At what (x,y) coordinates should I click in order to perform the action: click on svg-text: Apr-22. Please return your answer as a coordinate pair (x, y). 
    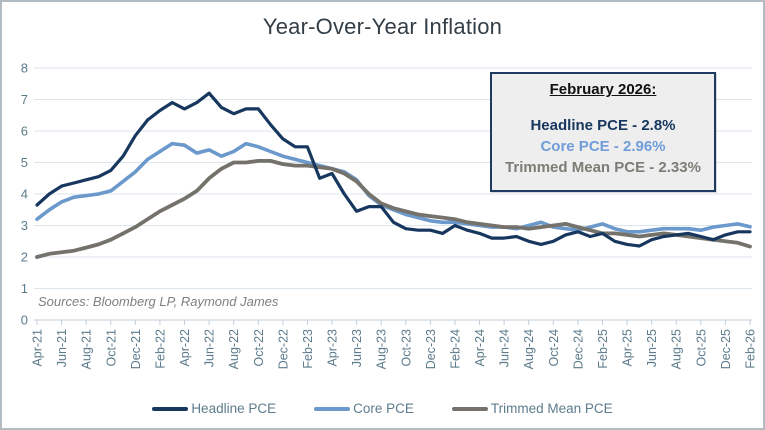
    Looking at the image, I should click on (185, 348).